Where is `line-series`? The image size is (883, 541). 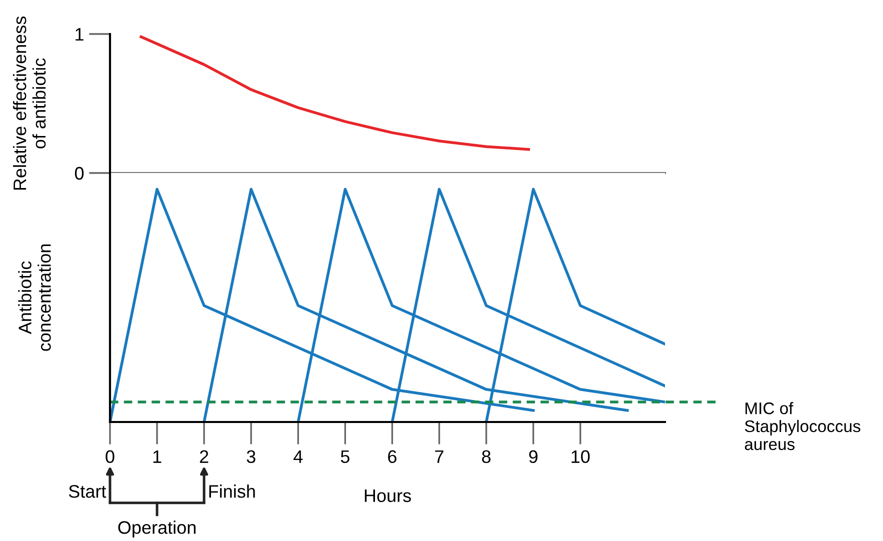 line-series is located at coordinates (335, 93).